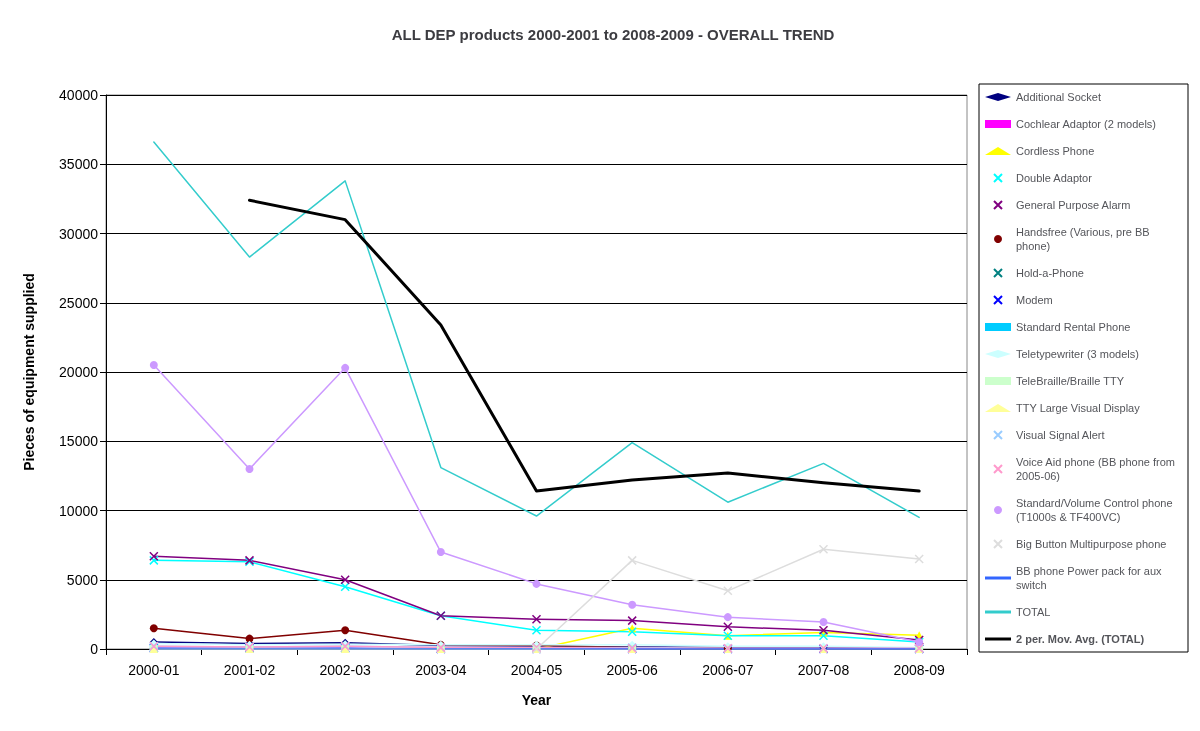 Image resolution: width=1200 pixels, height=731 pixels. What do you see at coordinates (249, 670) in the screenshot?
I see `x-tick-label: 2001-02` at bounding box center [249, 670].